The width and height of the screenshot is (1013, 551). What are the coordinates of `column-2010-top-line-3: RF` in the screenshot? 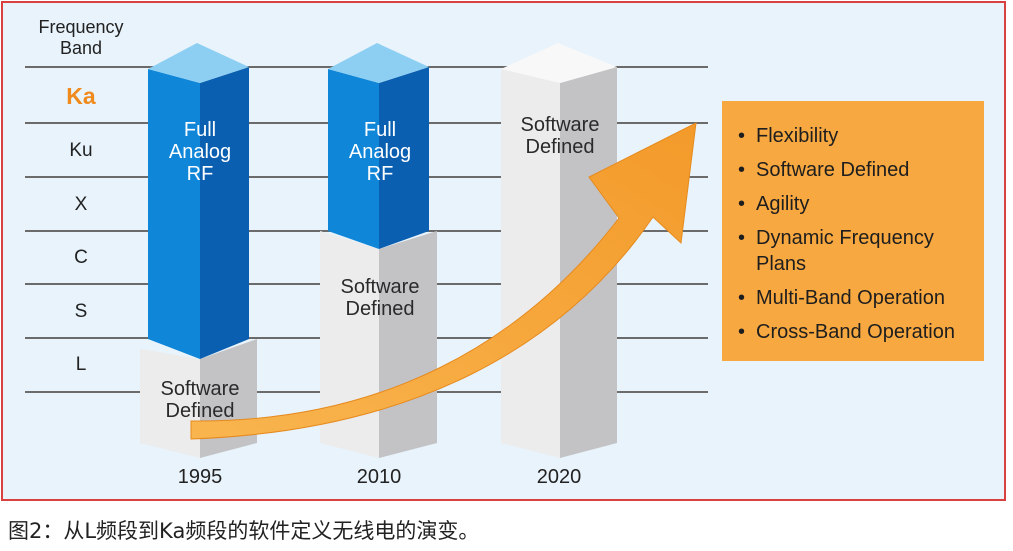 It's located at (380, 174).